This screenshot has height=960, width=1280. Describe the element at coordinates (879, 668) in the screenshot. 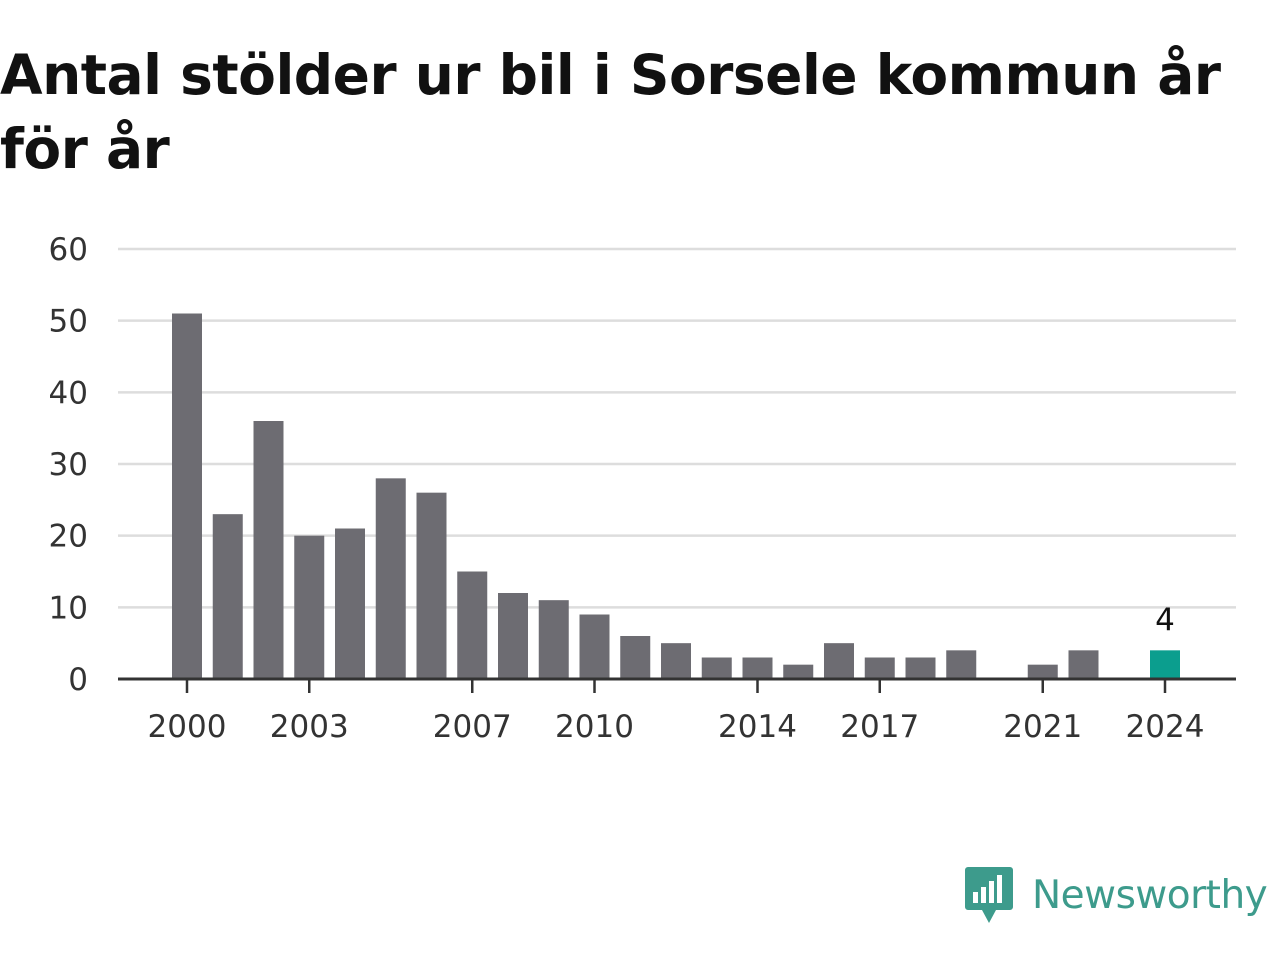

I see `bar-2017` at that location.